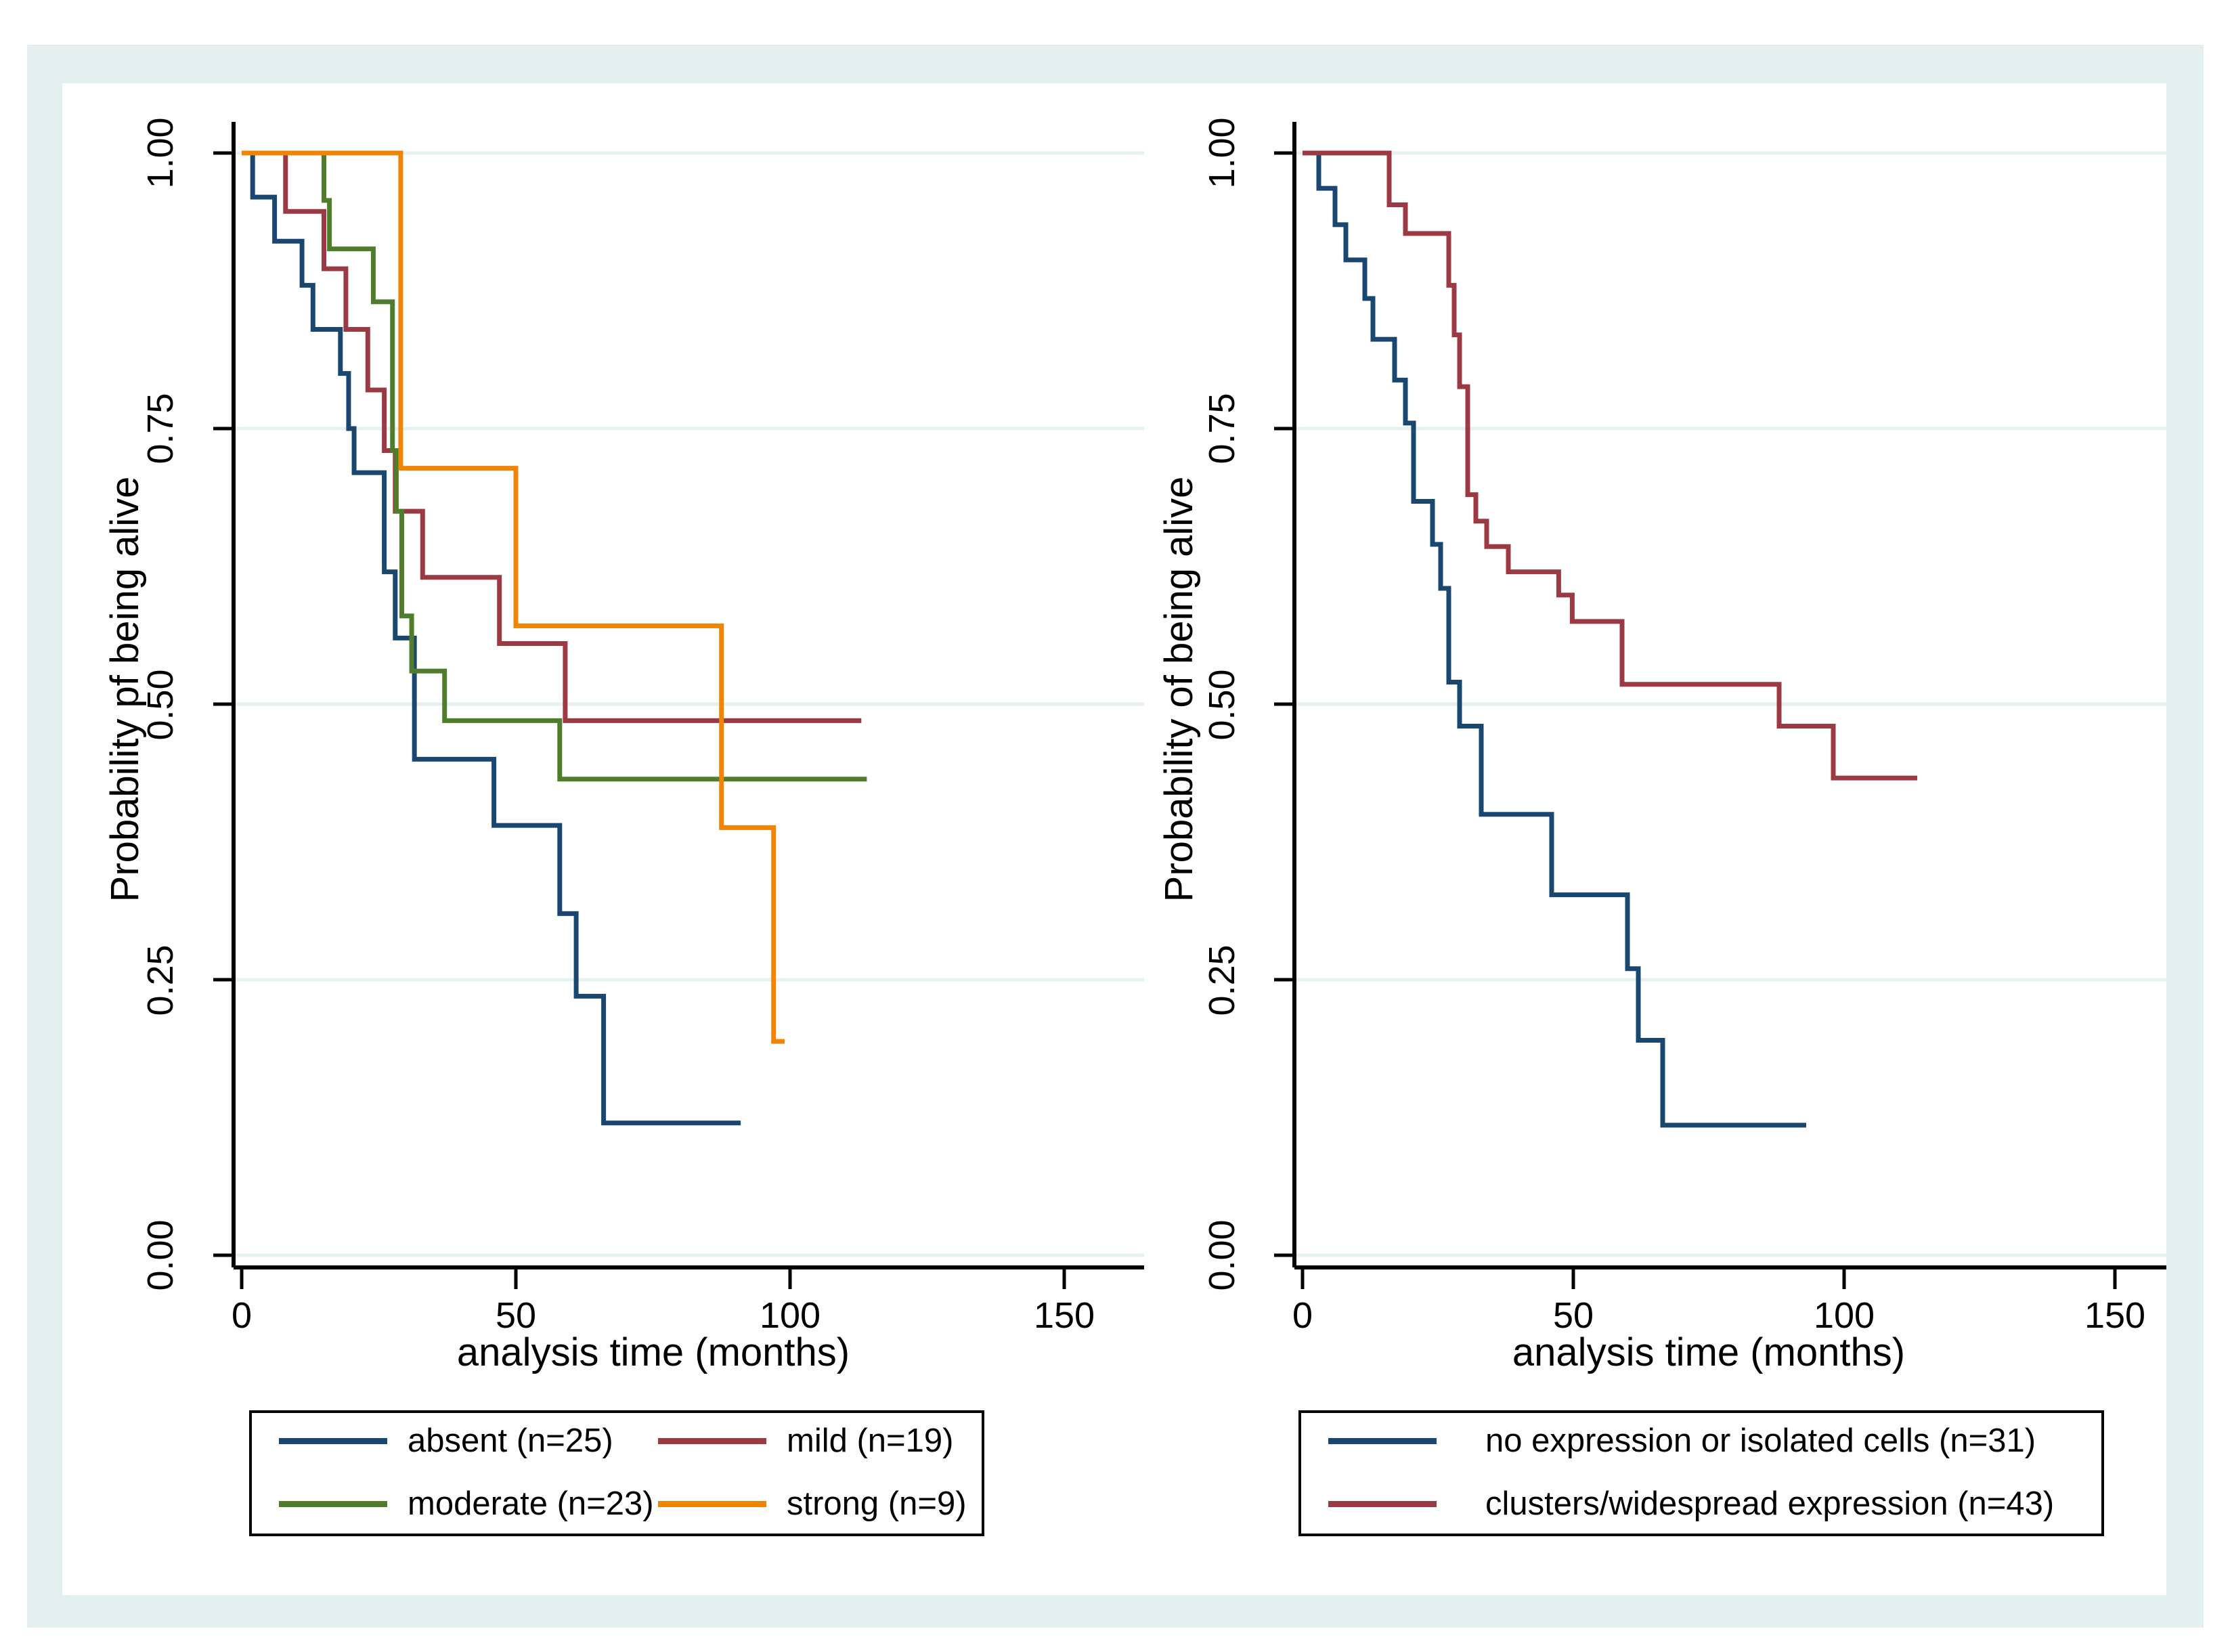 This screenshot has height=1652, width=2230. Describe the element at coordinates (1770, 1503) in the screenshot. I see `legend-label-clusters: clusters/widespread expression (n=43)` at that location.